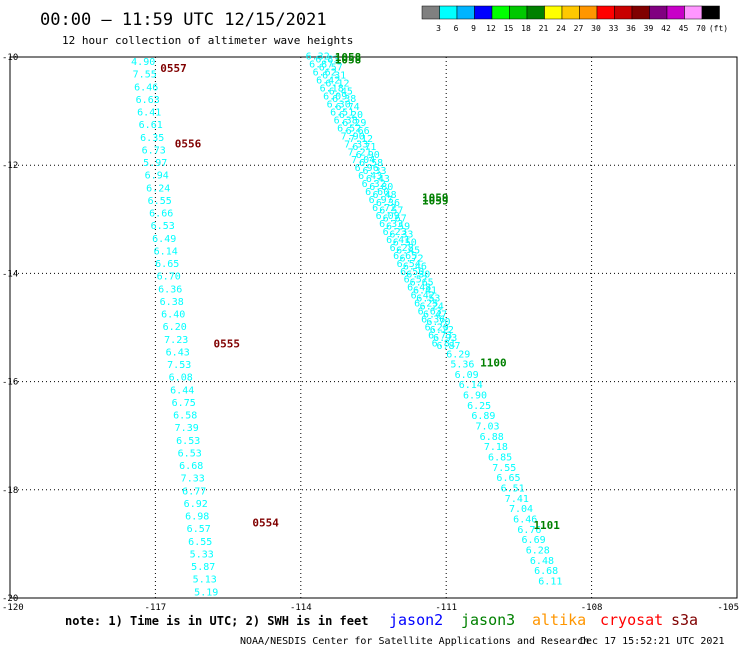  What do you see at coordinates (728, 608) in the screenshot?
I see `x-tick-label: -105` at bounding box center [728, 608].